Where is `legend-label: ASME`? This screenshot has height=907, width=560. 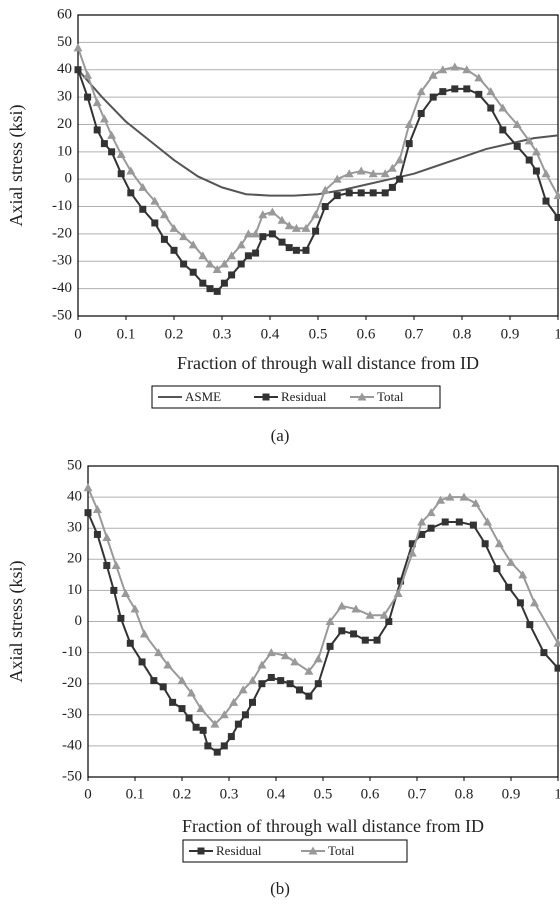 legend-label: ASME is located at coordinates (203, 396).